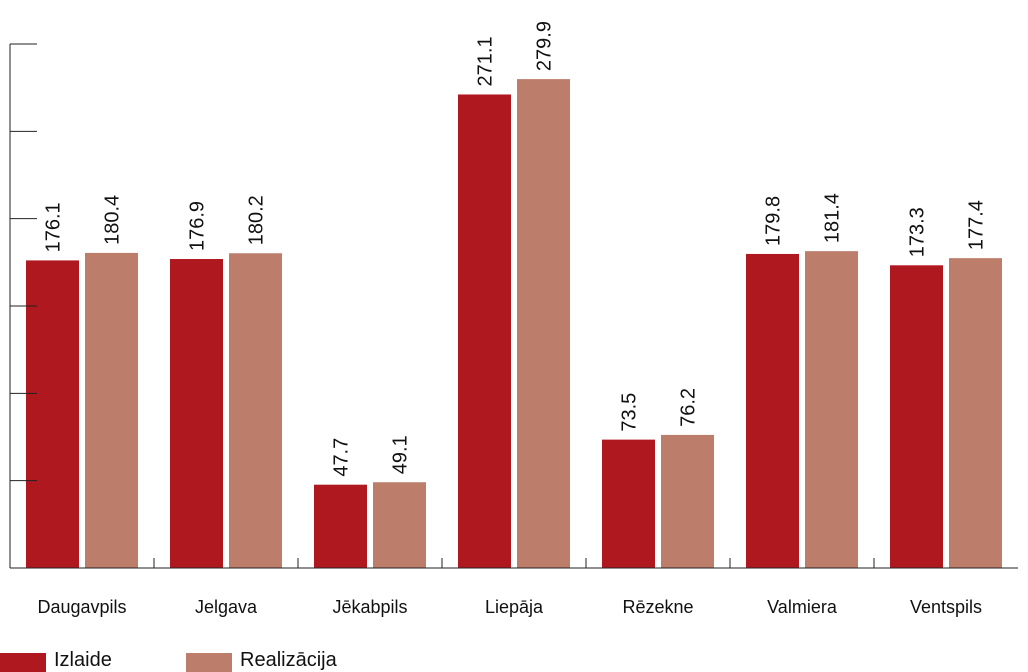  Describe the element at coordinates (83, 660) in the screenshot. I see `legend-label-izlaide: Izlaide` at that location.